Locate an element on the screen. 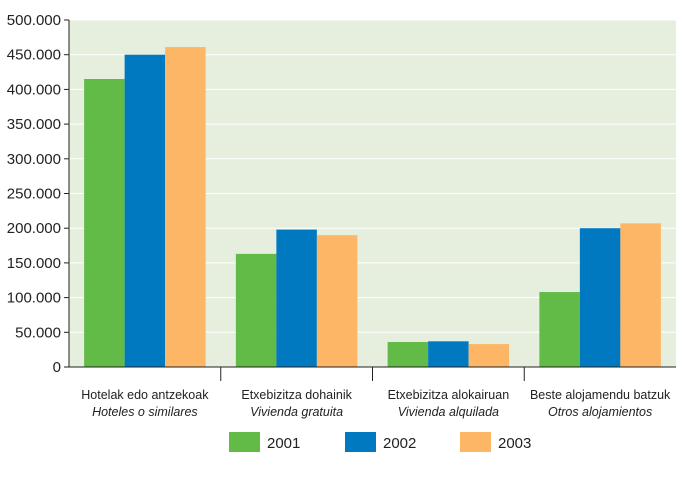 The width and height of the screenshot is (682, 481). legend-label: 2001 is located at coordinates (283, 443).